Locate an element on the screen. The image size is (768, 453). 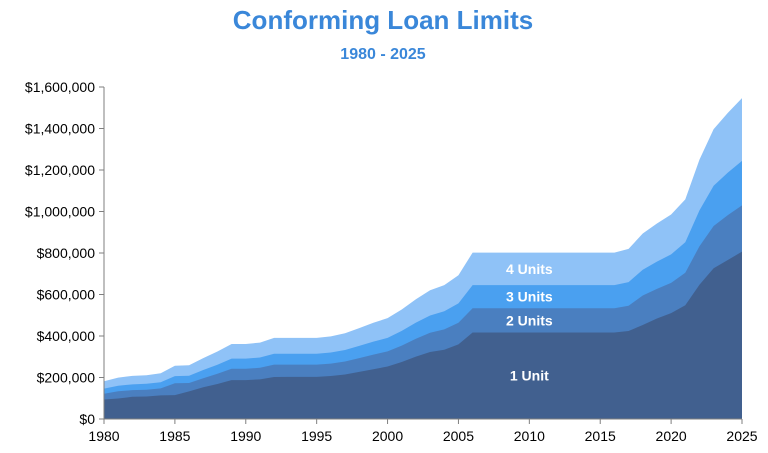
y-tick-label: $1,000,000 is located at coordinates (60, 212).